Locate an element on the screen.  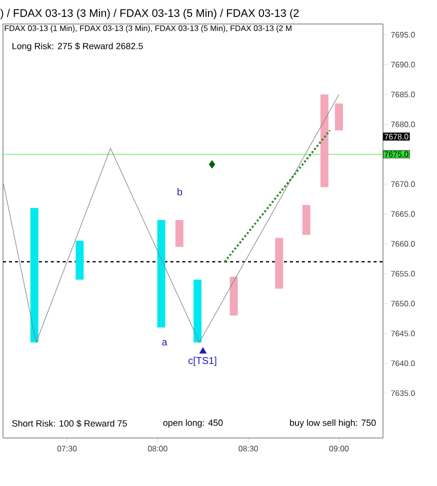
annotation: buy low sell high: 750 is located at coordinates (333, 423).